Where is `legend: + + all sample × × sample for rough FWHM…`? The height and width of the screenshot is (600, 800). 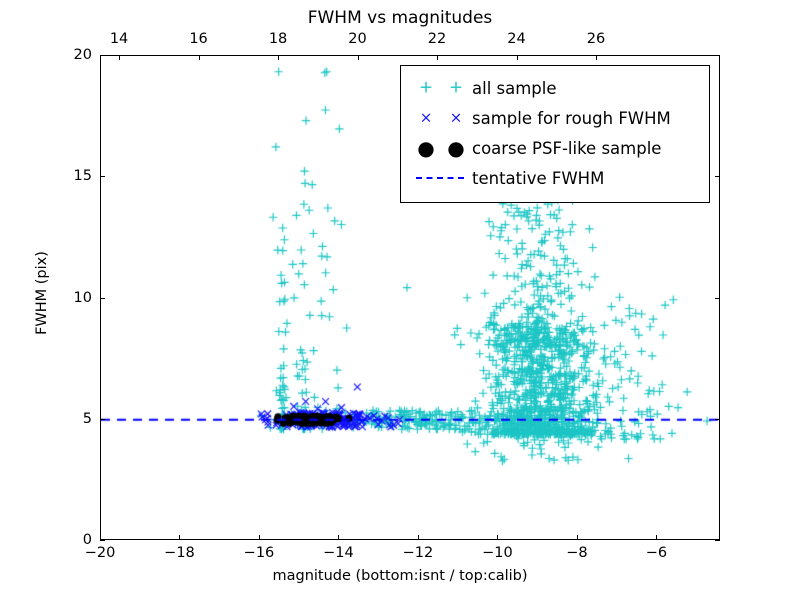
legend: + + all sample × × sample for rough FWHM… is located at coordinates (555, 134).